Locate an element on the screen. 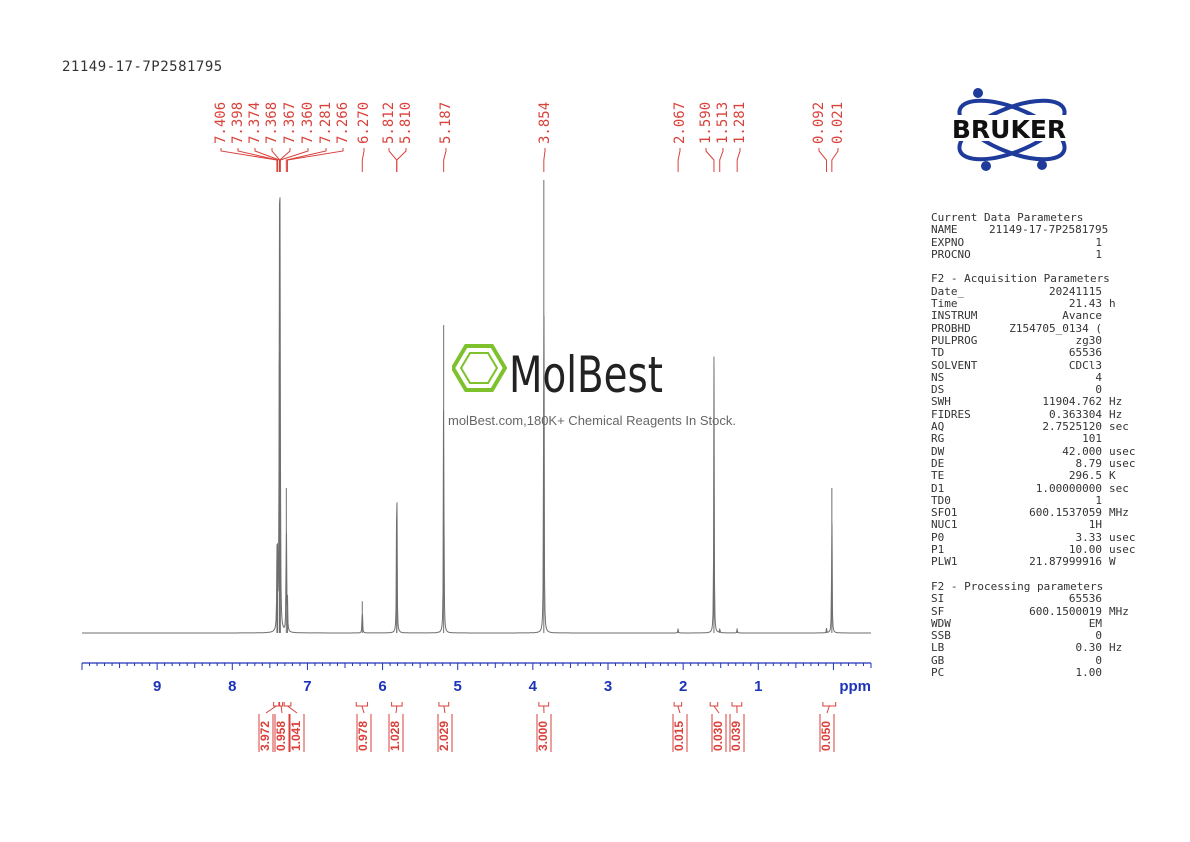  parameter-unit: sec is located at coordinates (1119, 488).